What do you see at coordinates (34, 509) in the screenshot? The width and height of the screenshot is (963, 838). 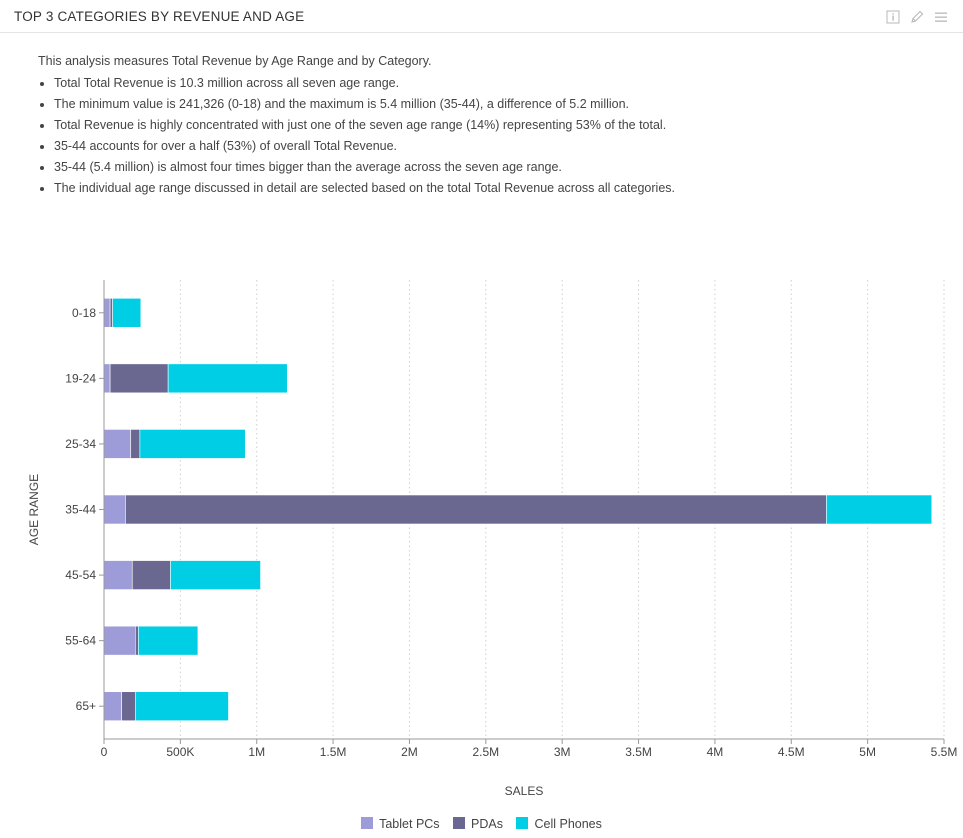 I see `y-axis-title: AGE RANGE` at bounding box center [34, 509].